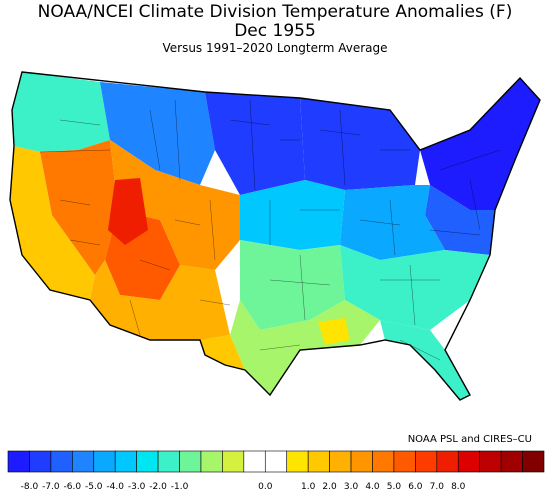 Image resolution: width=550 pixels, height=492 pixels. What do you see at coordinates (308, 487) in the screenshot?
I see `legend-label: 1.0` at bounding box center [308, 487].